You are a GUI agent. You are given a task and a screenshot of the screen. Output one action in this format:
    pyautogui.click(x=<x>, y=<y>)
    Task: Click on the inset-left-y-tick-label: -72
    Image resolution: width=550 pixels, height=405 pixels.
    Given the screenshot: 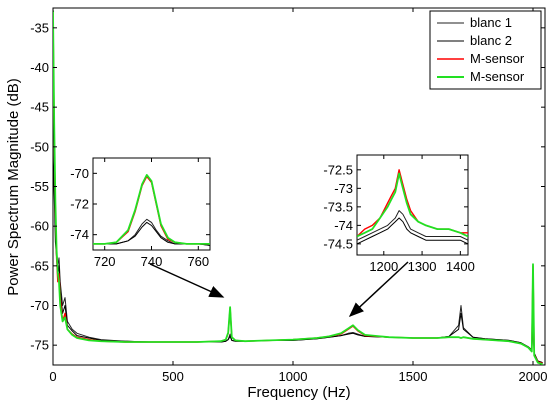 What is the action you would take?
    pyautogui.click(x=79, y=204)
    